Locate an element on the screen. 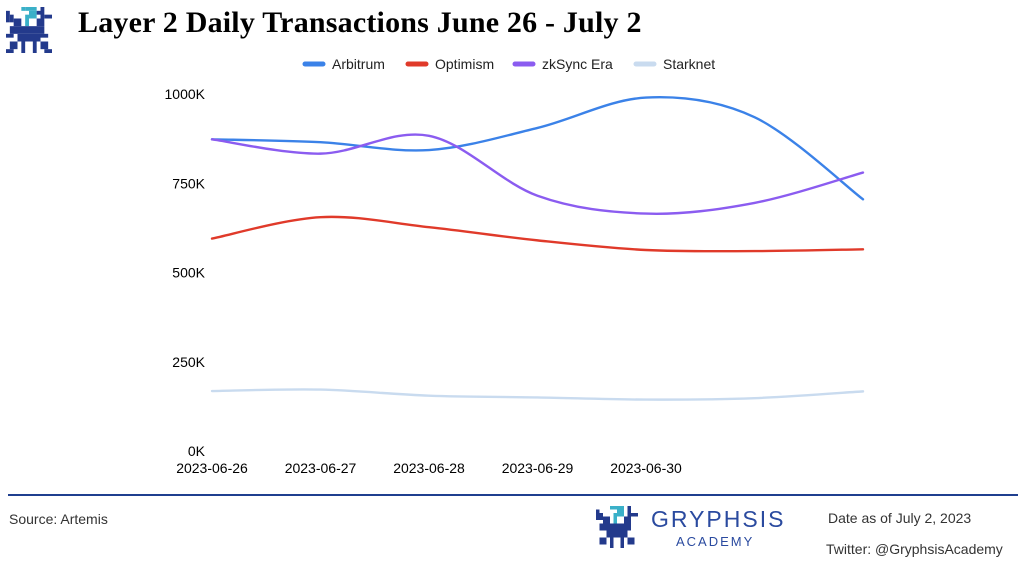  series-line-arbitrum is located at coordinates (537, 148).